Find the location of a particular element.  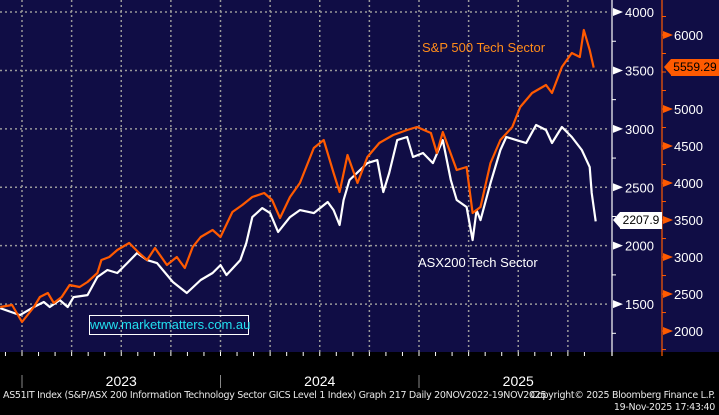

footer-timestamp: 19-Nov-2025 17:43:40 is located at coordinates (664, 407).